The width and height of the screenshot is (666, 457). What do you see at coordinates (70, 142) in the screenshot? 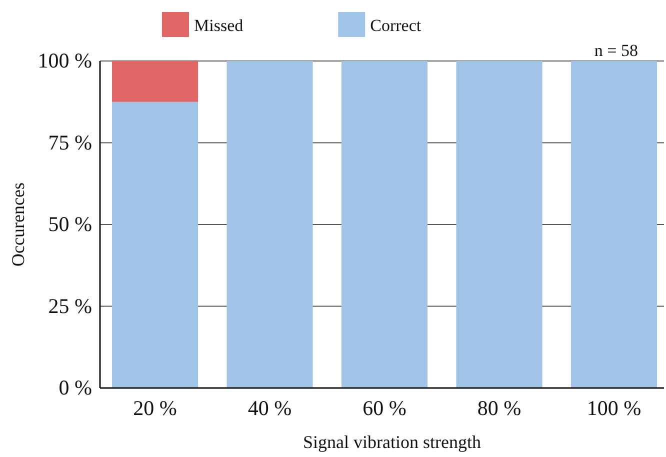
I see `y-tick-label: 75 %` at bounding box center [70, 142].